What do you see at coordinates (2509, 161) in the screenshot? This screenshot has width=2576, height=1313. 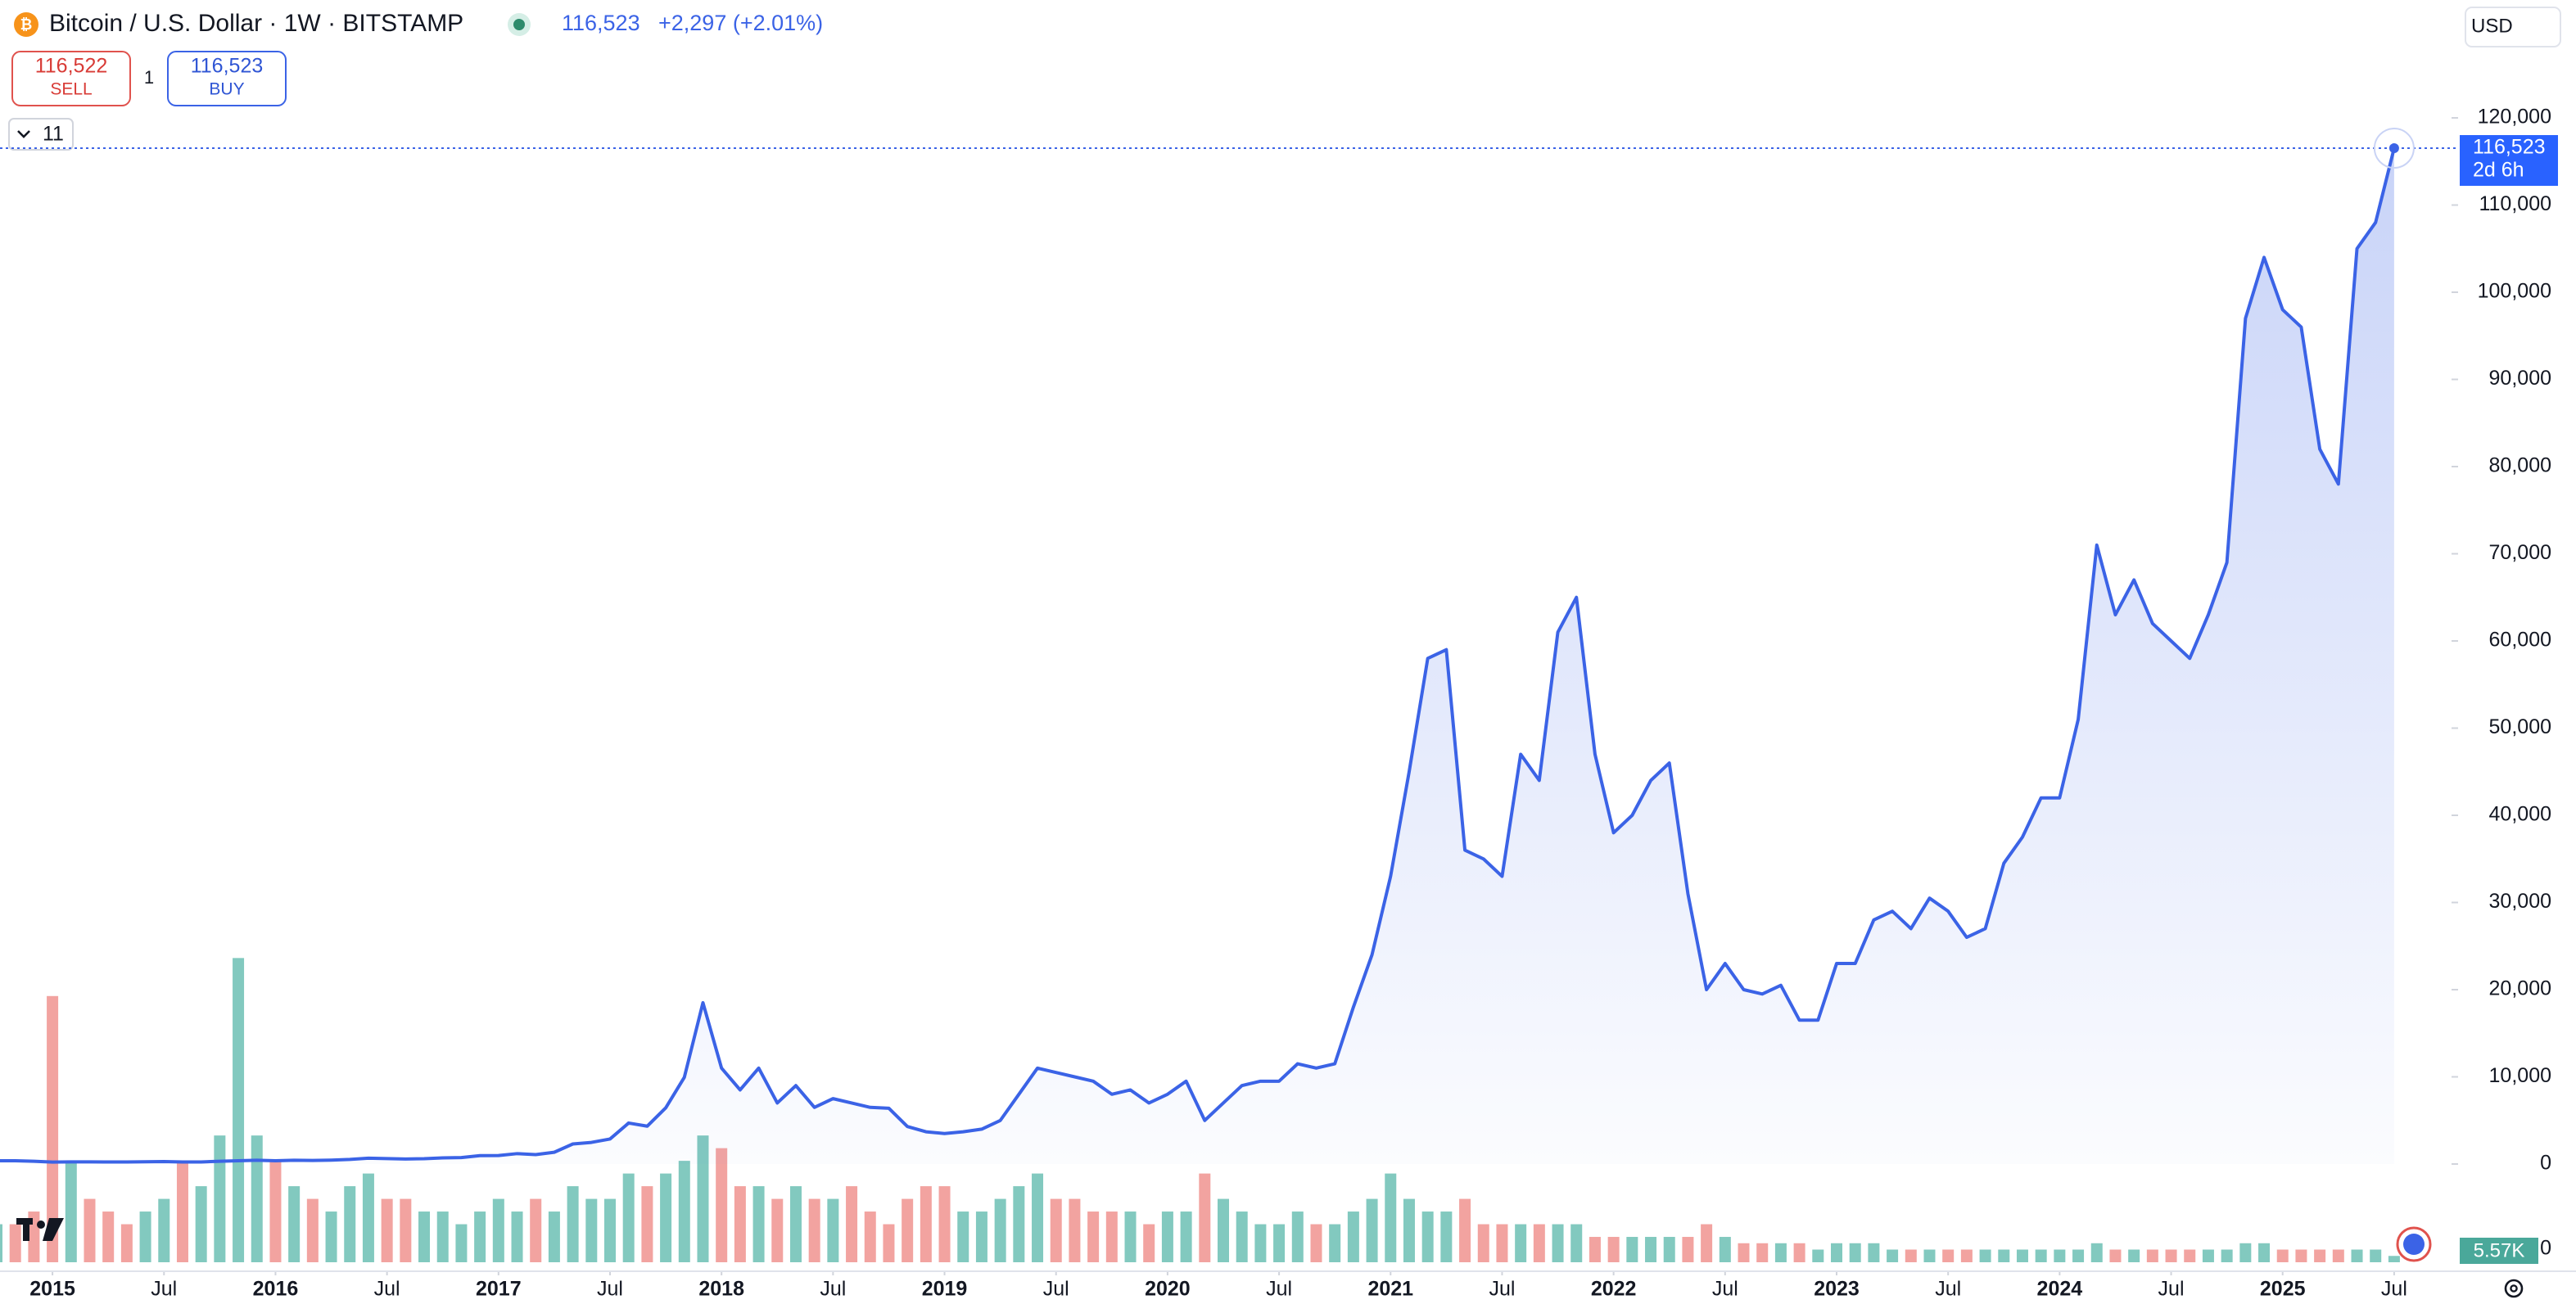 I see `price-badge` at bounding box center [2509, 161].